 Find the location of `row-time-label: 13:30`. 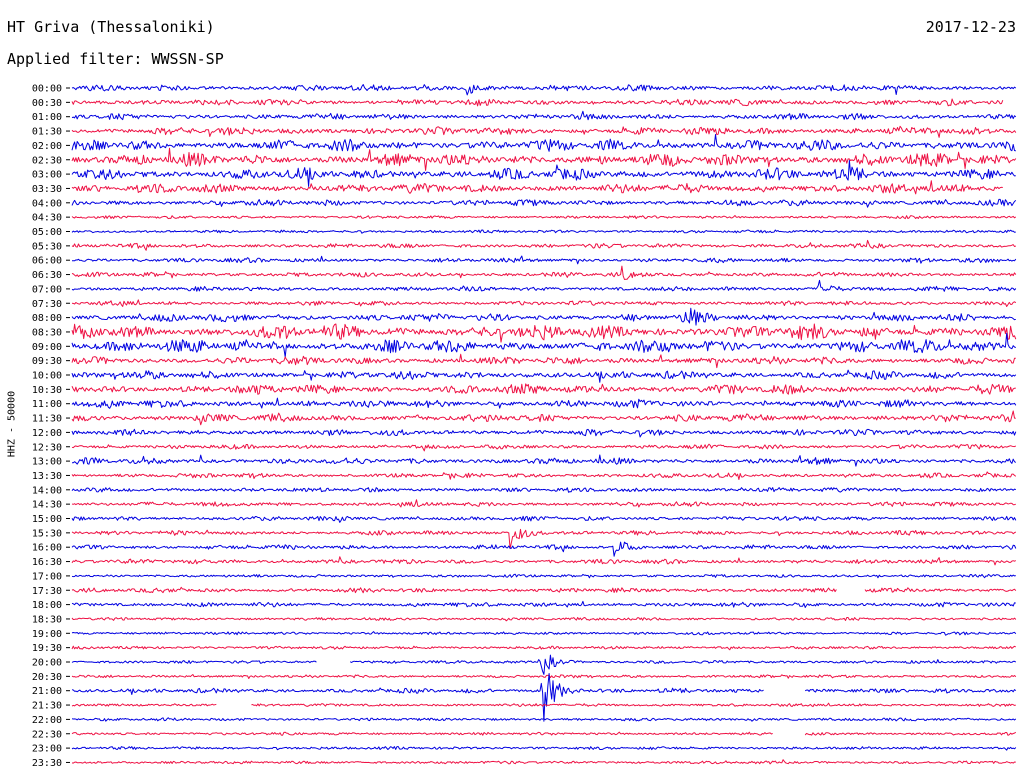

row-time-label: 13:30 is located at coordinates (47, 476).